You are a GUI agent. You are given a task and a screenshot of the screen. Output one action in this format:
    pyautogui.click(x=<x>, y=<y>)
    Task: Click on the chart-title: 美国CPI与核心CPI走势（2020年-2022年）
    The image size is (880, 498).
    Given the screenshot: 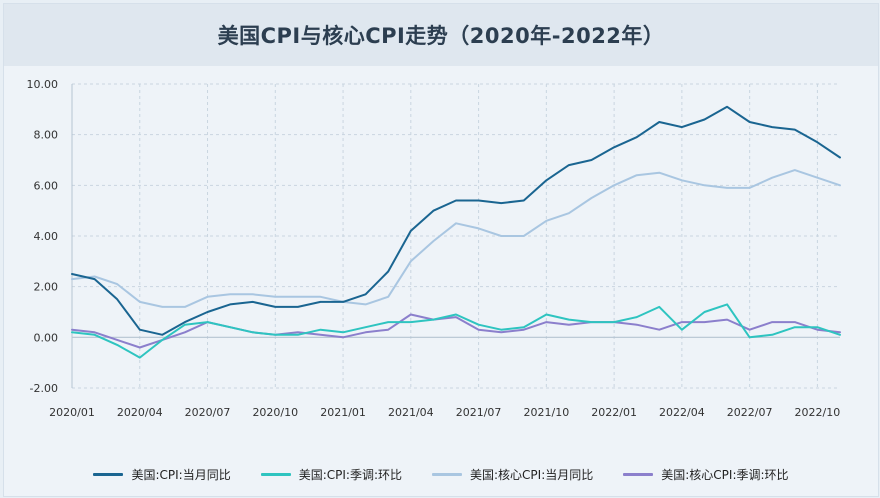 What is the action you would take?
    pyautogui.click(x=441, y=36)
    